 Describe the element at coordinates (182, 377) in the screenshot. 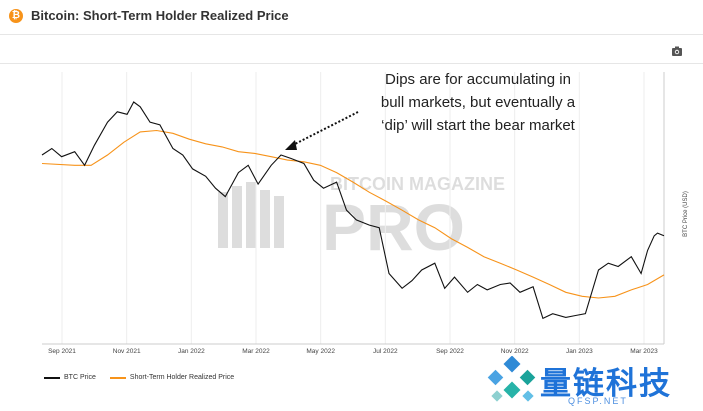

I see `legend-label-sth: Short-Term Holder Realized Price` at that location.